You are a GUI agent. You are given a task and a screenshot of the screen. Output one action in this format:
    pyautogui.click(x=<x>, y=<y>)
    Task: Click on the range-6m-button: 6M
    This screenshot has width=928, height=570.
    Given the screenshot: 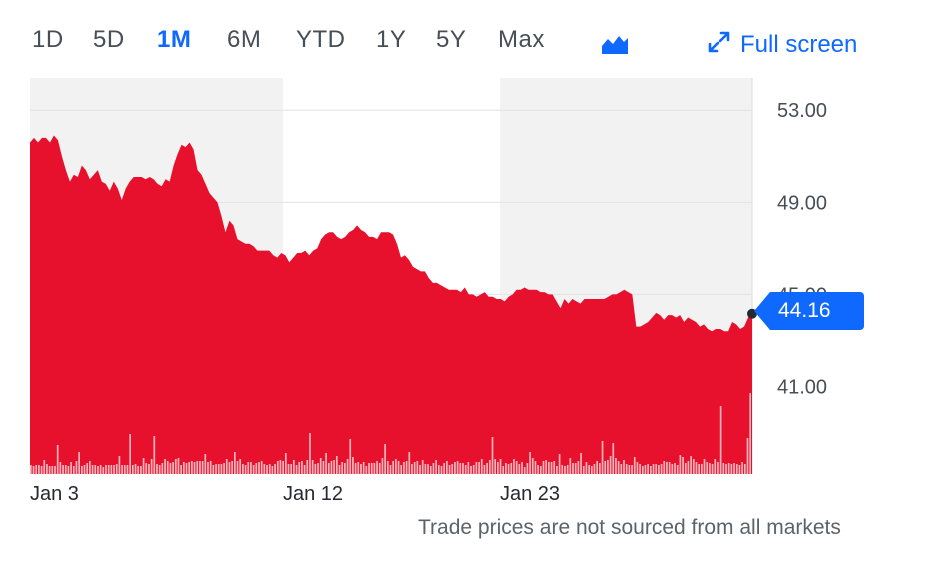 What is the action you would take?
    pyautogui.click(x=244, y=39)
    